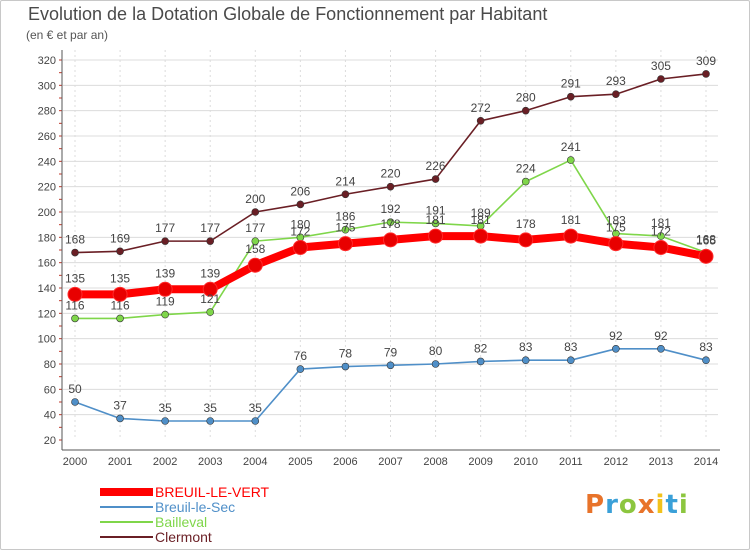  What do you see at coordinates (646, 505) in the screenshot?
I see `logo-letter: x` at bounding box center [646, 505].